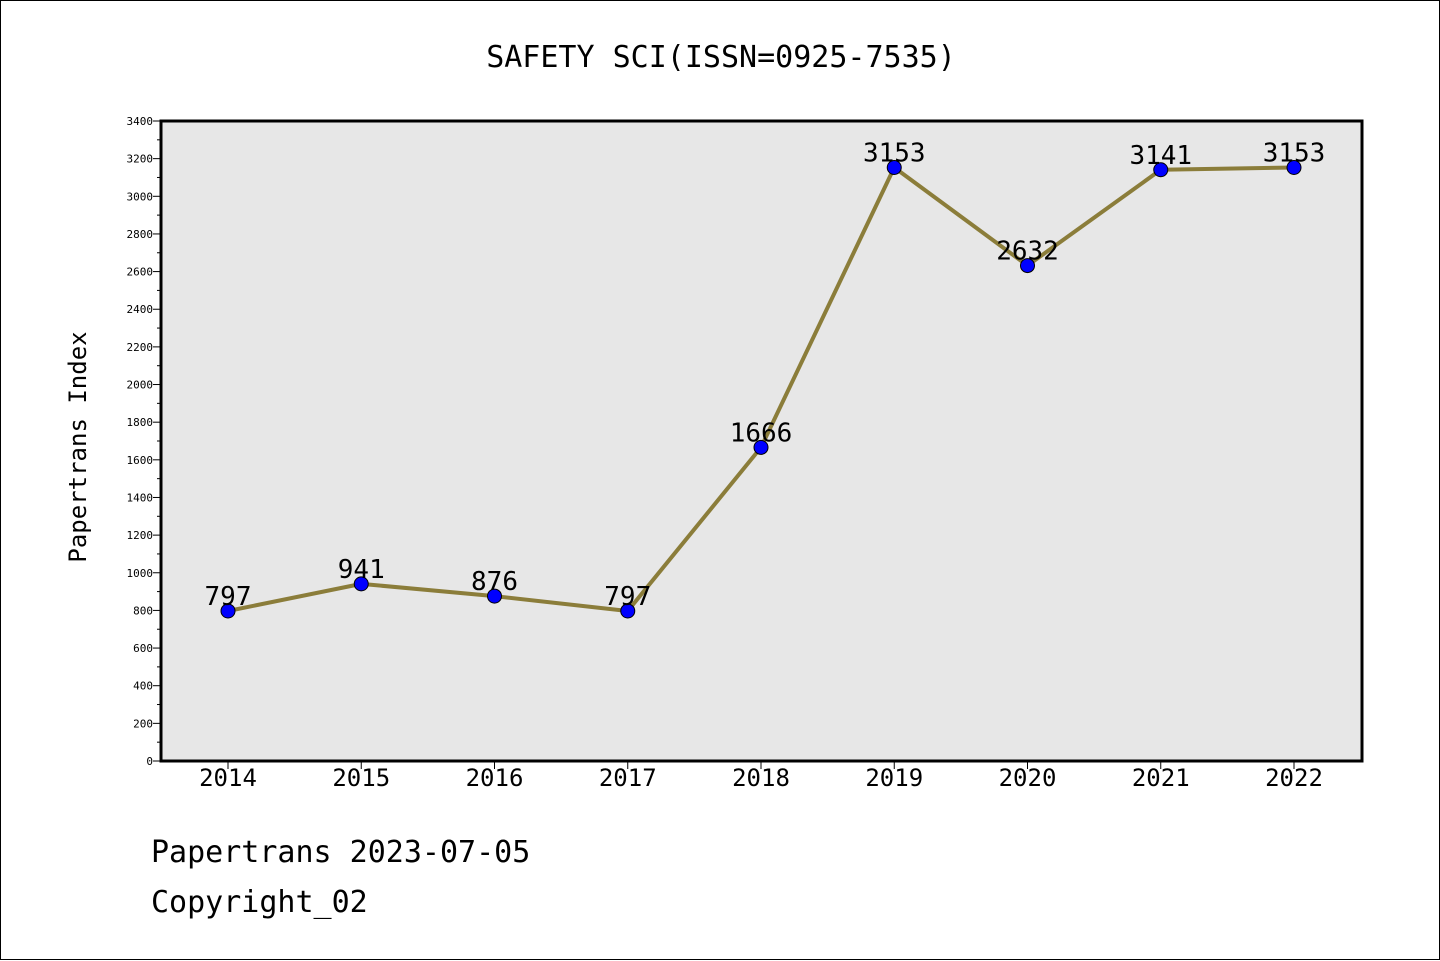 The height and width of the screenshot is (961, 1440). Describe the element at coordinates (143, 648) in the screenshot. I see `y-tick-label: 600` at that location.